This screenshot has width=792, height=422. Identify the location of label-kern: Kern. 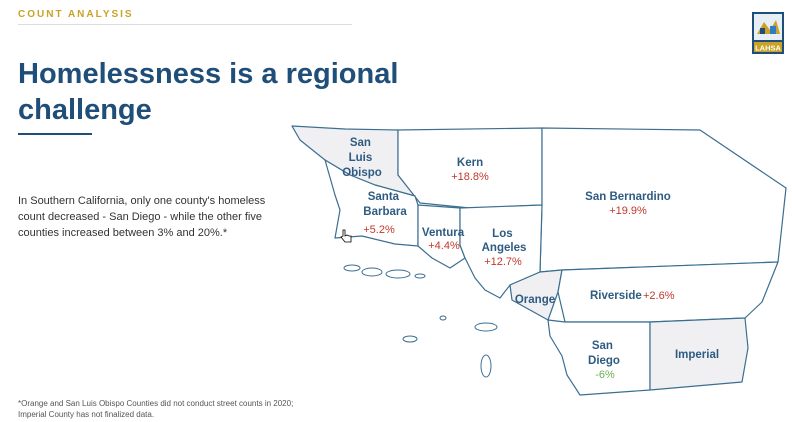
(470, 163).